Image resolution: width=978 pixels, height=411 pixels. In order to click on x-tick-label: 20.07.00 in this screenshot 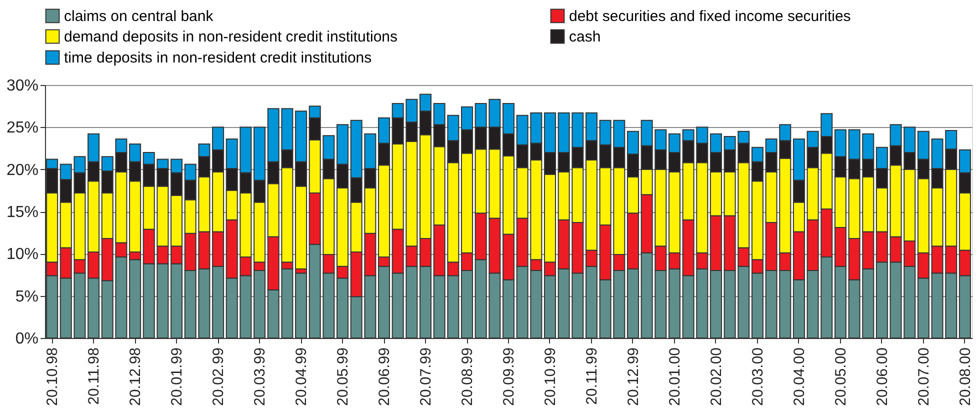, I will do `click(923, 377)`.